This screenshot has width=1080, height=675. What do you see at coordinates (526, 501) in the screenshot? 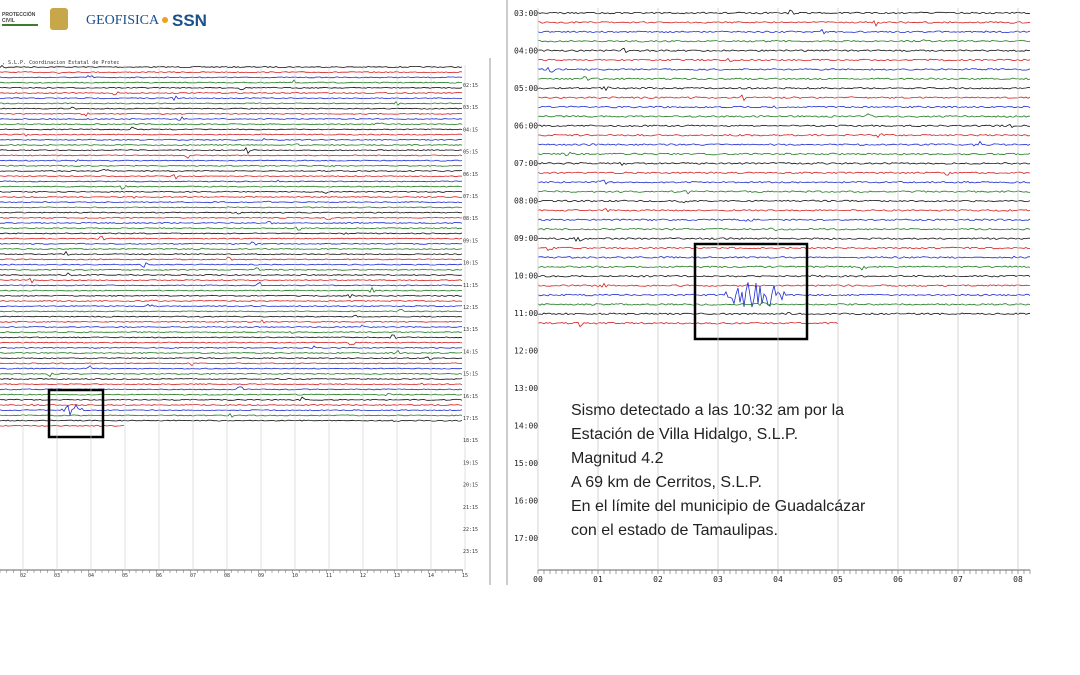
I see `hour-label: 16:00` at bounding box center [526, 501].